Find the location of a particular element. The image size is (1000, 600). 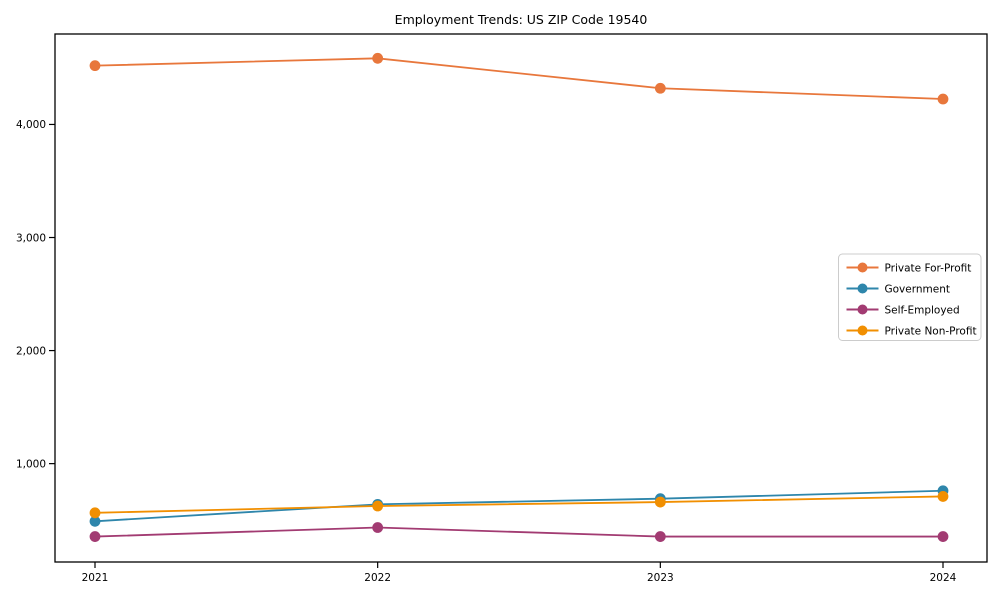

x-tick-label: 2021 is located at coordinates (95, 578).